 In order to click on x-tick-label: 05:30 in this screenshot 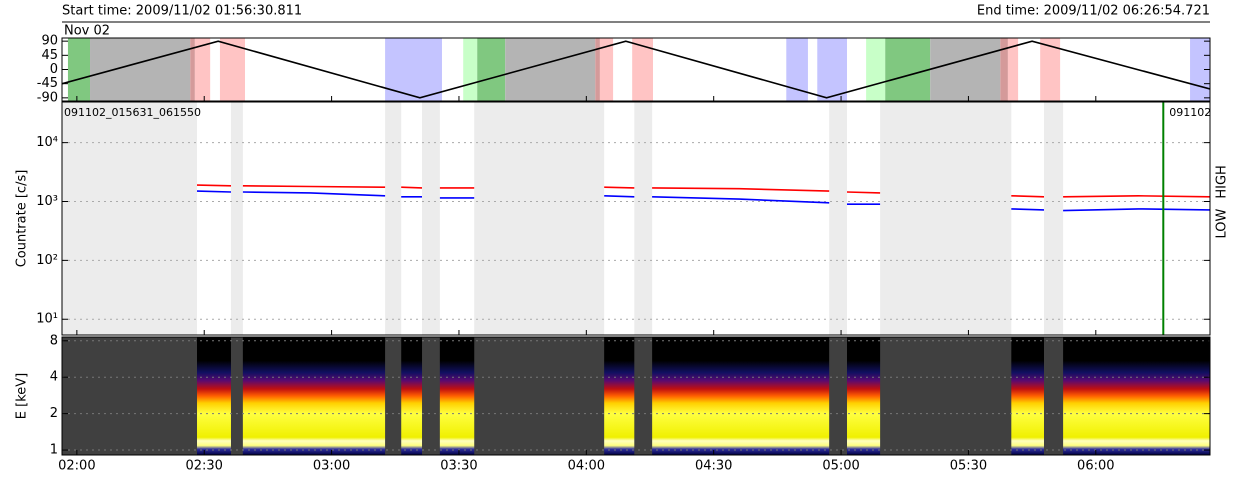, I will do `click(968, 466)`.